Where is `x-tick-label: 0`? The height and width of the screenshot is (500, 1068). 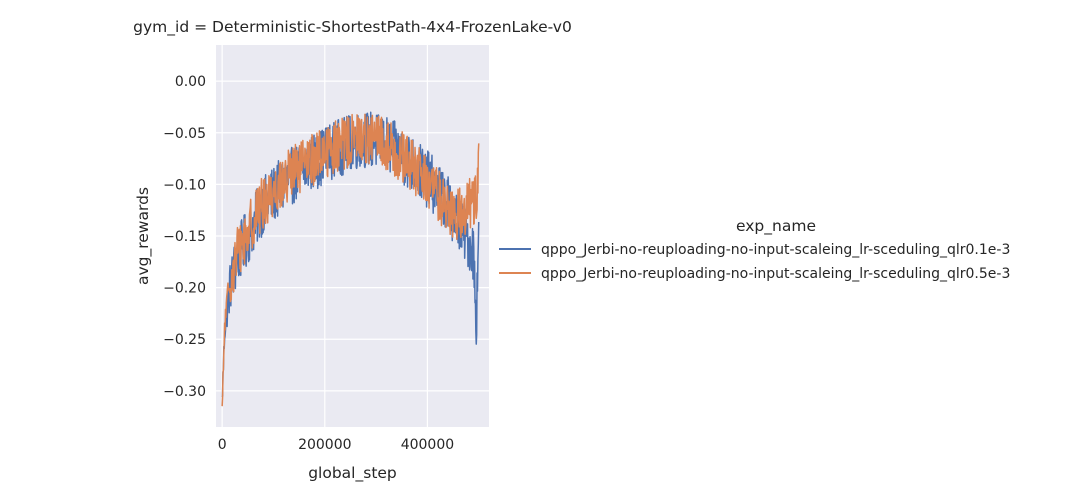 x-tick-label: 0 is located at coordinates (222, 445).